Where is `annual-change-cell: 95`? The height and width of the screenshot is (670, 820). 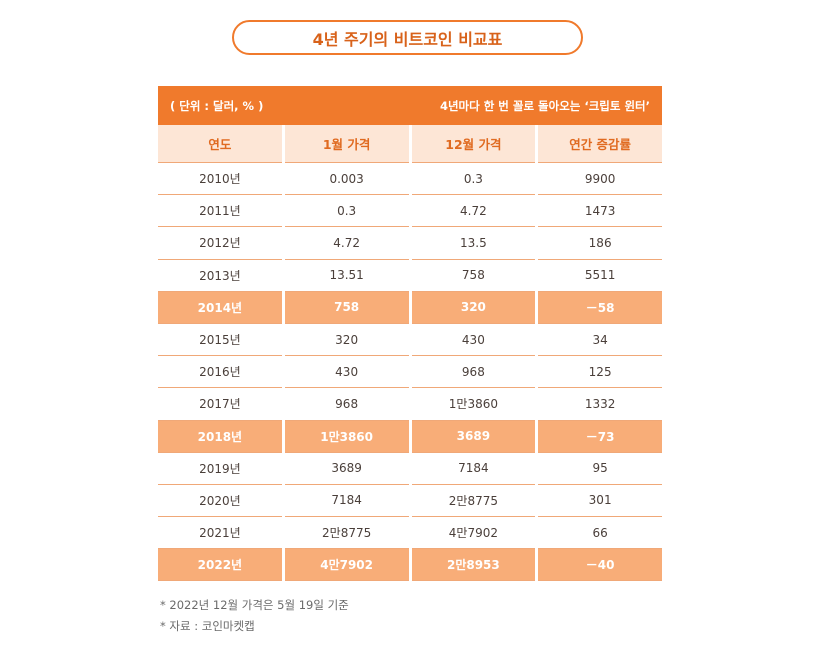 annual-change-cell: 95 is located at coordinates (600, 469).